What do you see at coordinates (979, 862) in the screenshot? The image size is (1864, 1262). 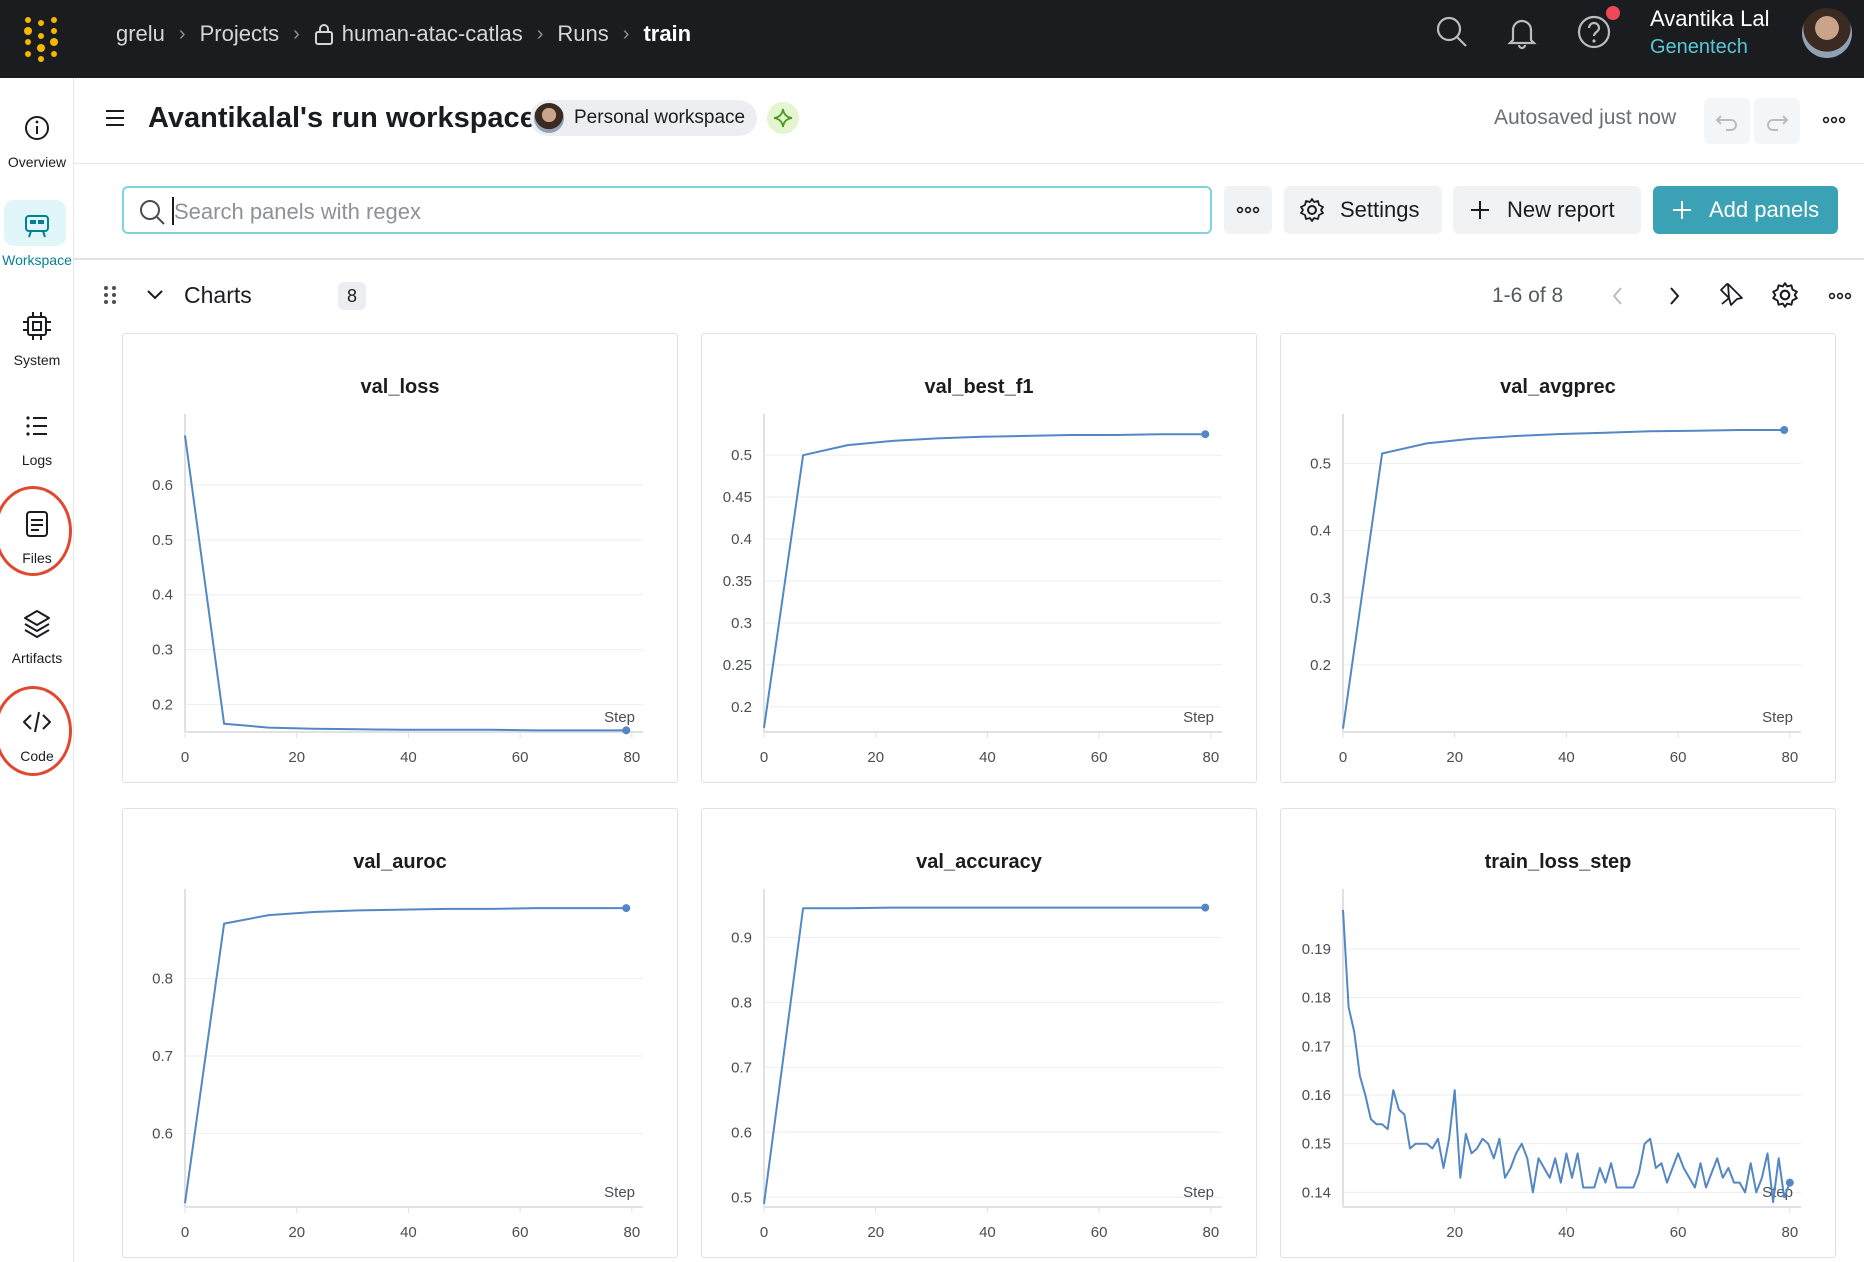 I see `chart-title: val_accuracy` at bounding box center [979, 862].